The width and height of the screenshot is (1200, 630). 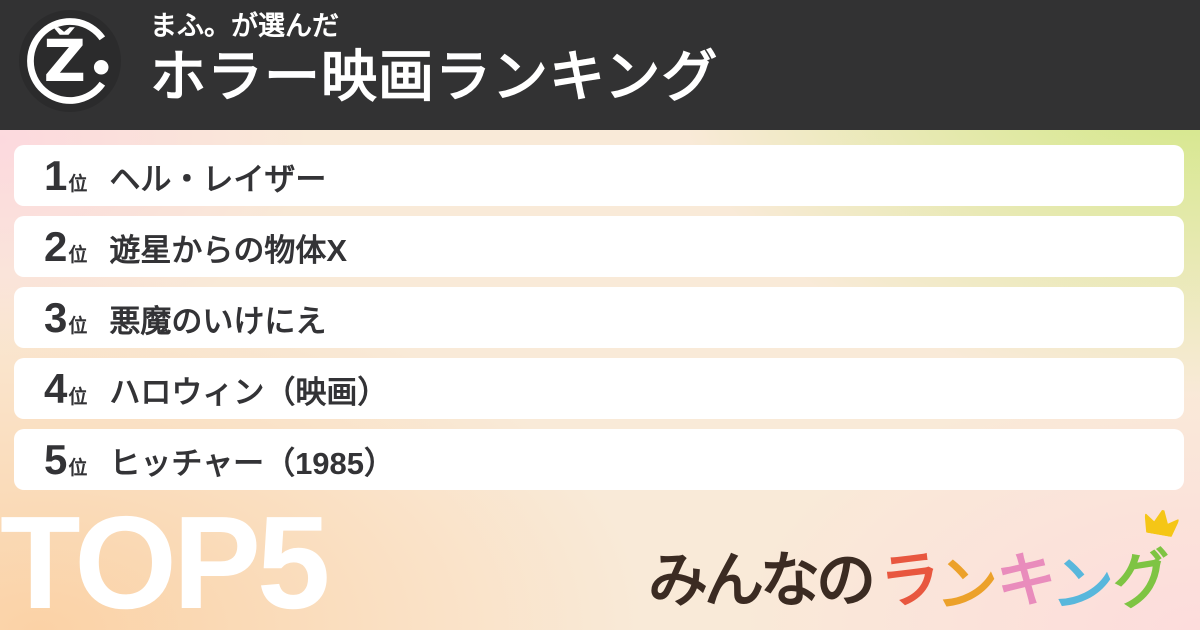 I want to click on ranking-row: 4位 ハロウィン（映画）, so click(x=599, y=388).